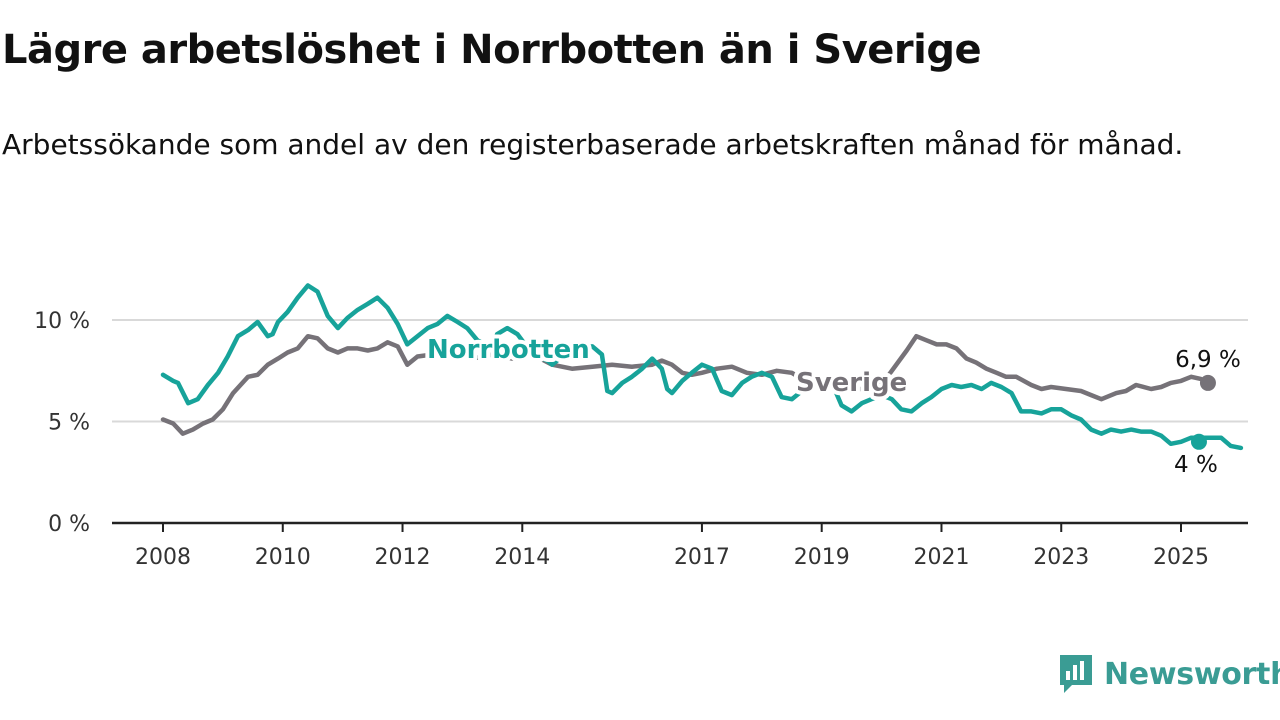  Describe the element at coordinates (508, 350) in the screenshot. I see `series-label-norrbotten: Norrbotten` at that location.